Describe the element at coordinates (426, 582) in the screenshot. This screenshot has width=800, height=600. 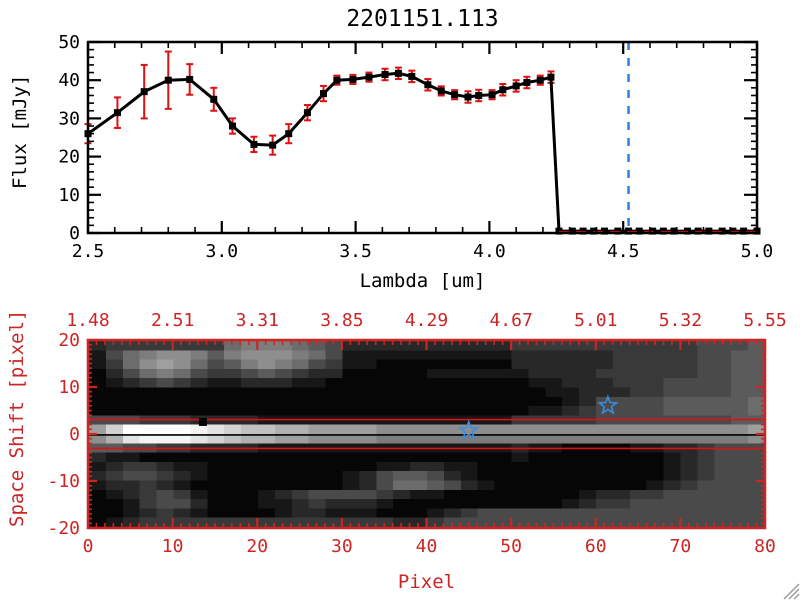
I see `pixel-axis-label: Pixel` at that location.